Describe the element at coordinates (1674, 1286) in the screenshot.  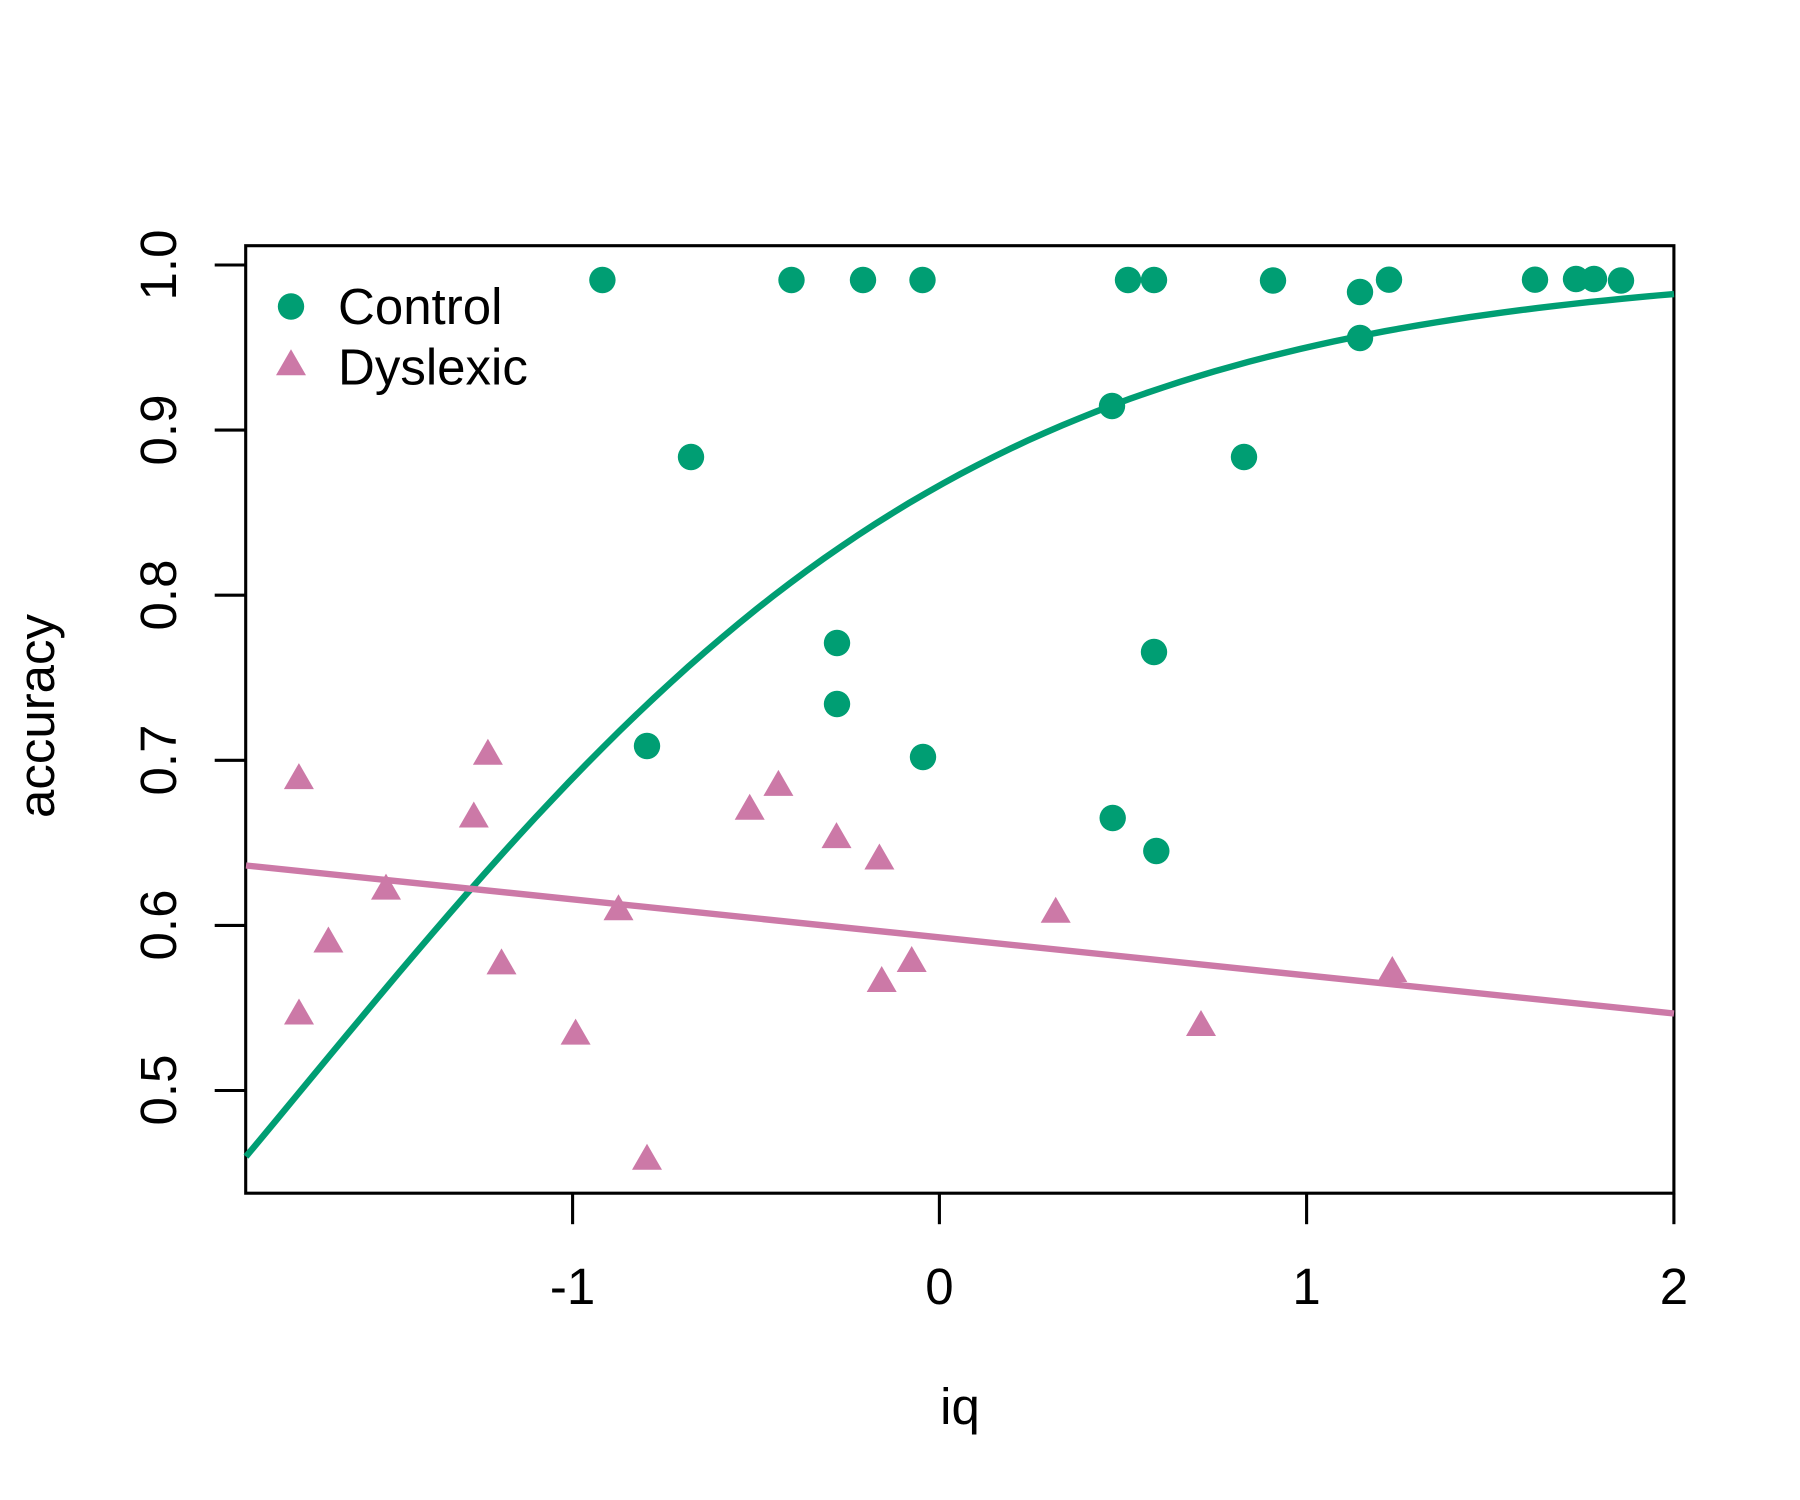
I see `svg-text: 2` at that location.